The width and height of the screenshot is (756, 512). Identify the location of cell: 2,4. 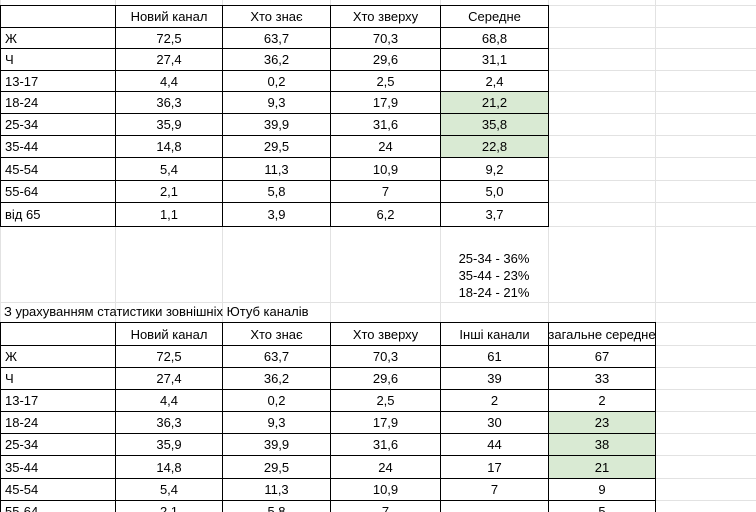
(494, 81).